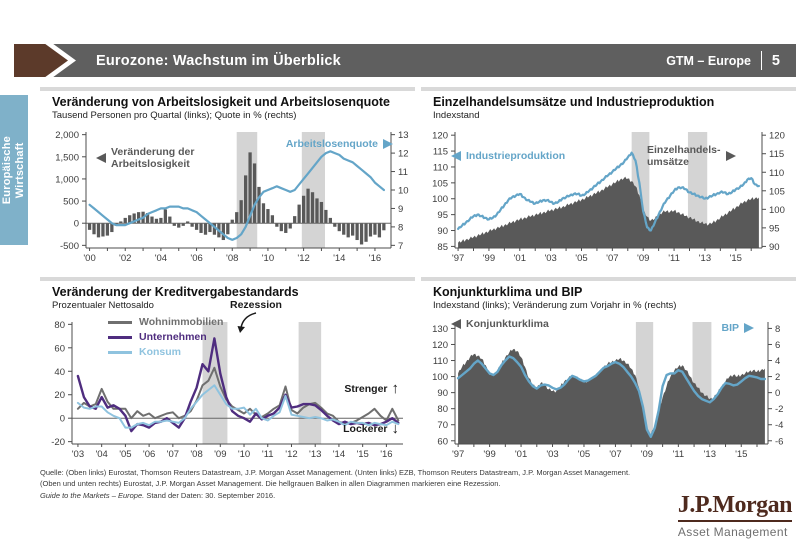 The width and height of the screenshot is (800, 554). What do you see at coordinates (442, 425) in the screenshot?
I see `svg-text: 70` at bounding box center [442, 425].